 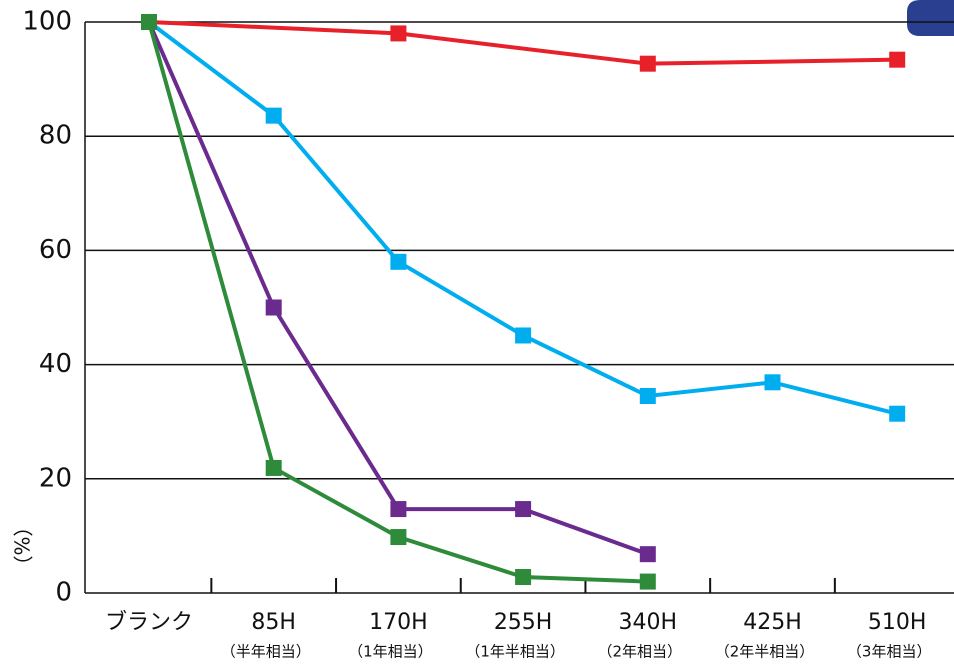 What do you see at coordinates (47, 22) in the screenshot?
I see `y-tick-label: 100` at bounding box center [47, 22].